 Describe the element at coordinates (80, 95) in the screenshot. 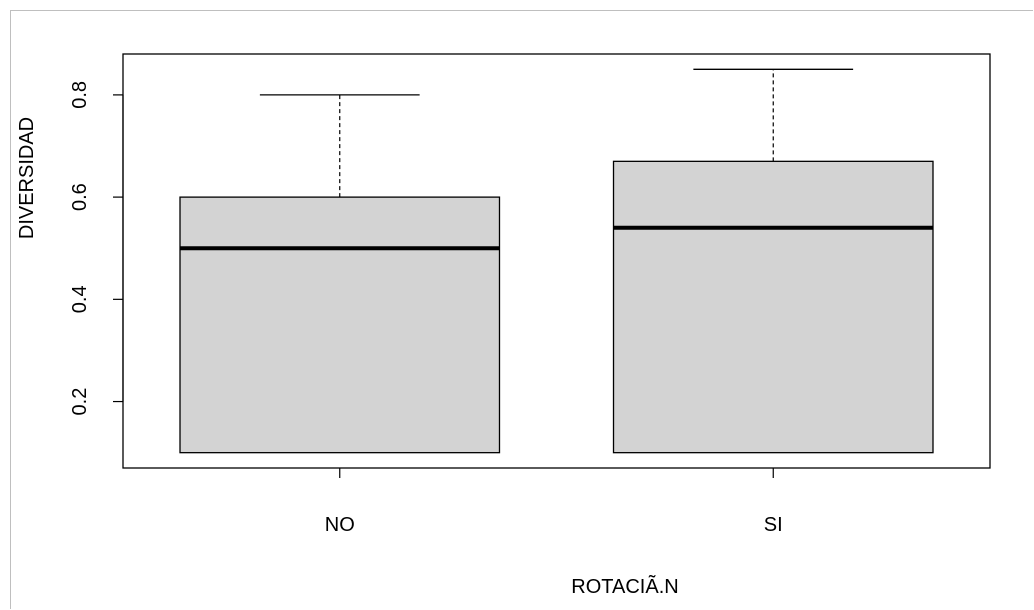

I see `y-tick-label: 0.8` at that location.